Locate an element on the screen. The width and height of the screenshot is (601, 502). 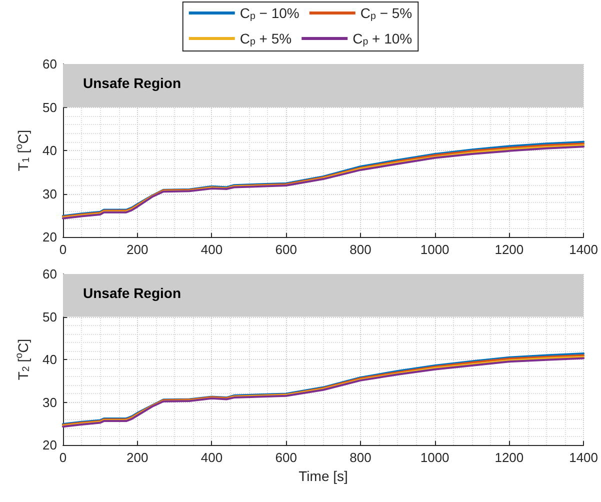
y-axis-title: T1 [oC] is located at coordinates (23, 151).